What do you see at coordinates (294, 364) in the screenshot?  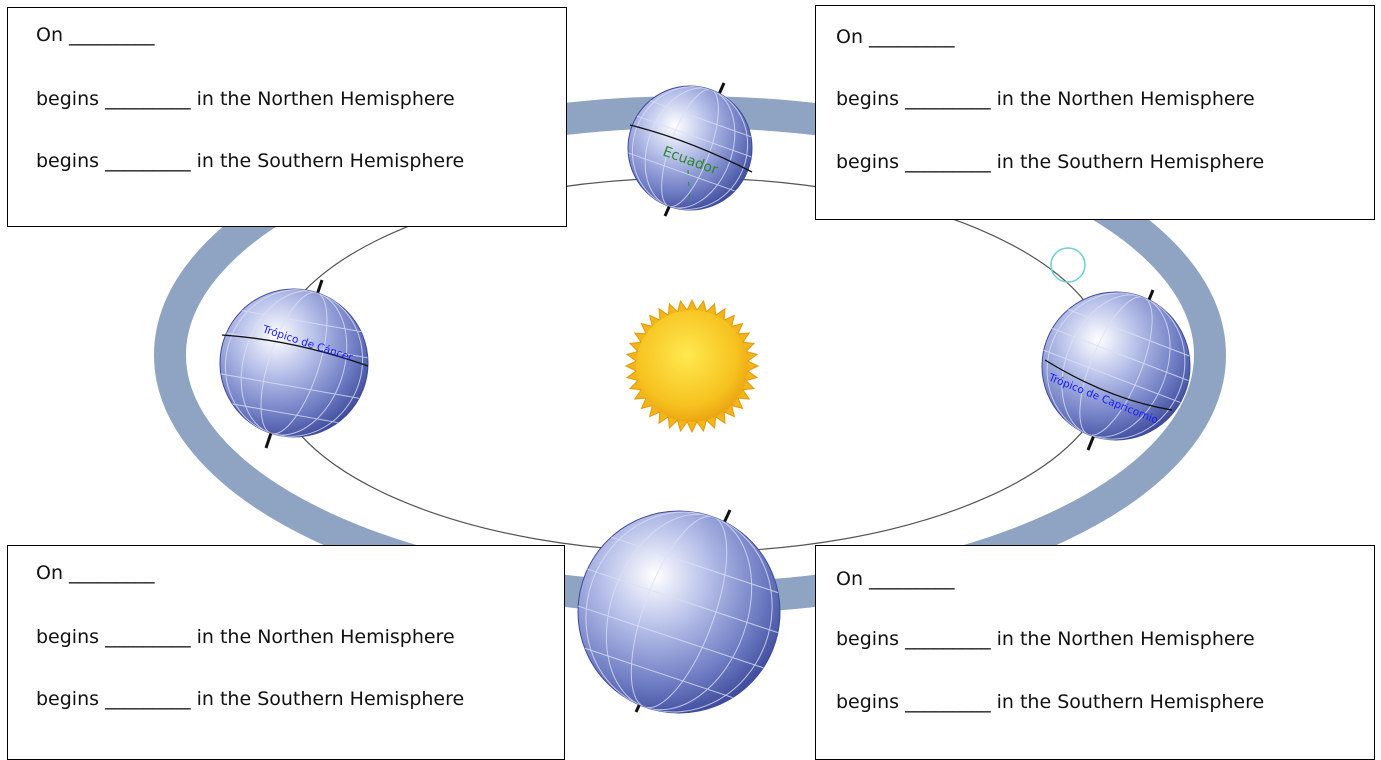 I see `globe-left: Trópico de Cáncer` at bounding box center [294, 364].